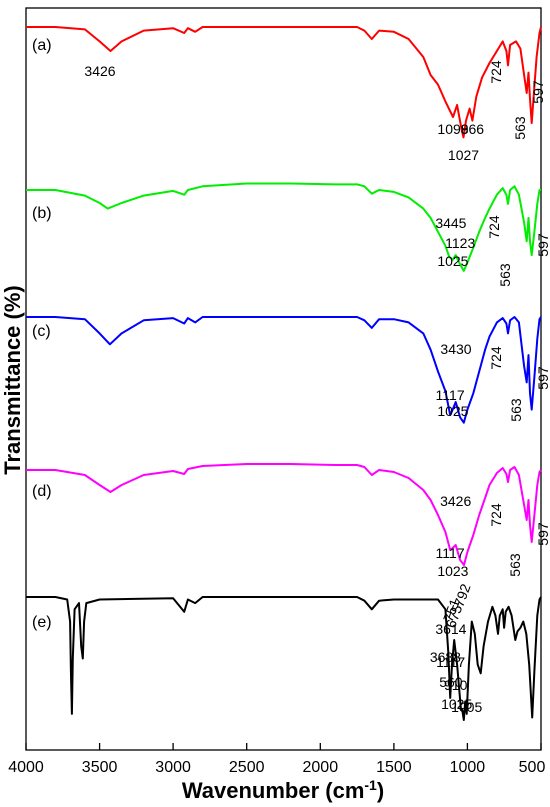  What do you see at coordinates (247, 767) in the screenshot?
I see `x-tick-label: 2500` at bounding box center [247, 767].